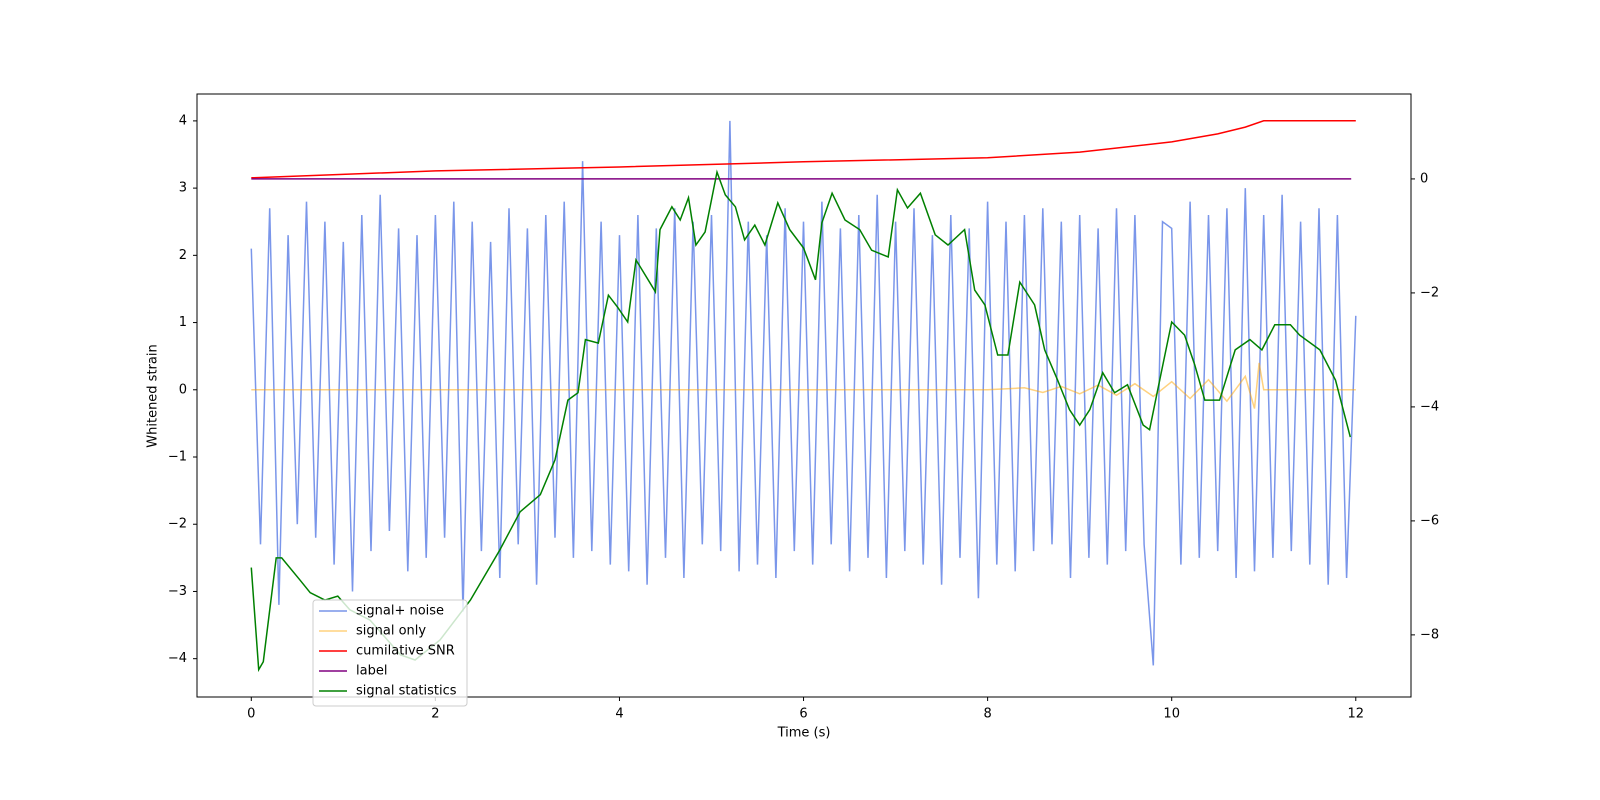 The height and width of the screenshot is (800, 1600). I want to click on y-tick-label: −4, so click(177, 658).